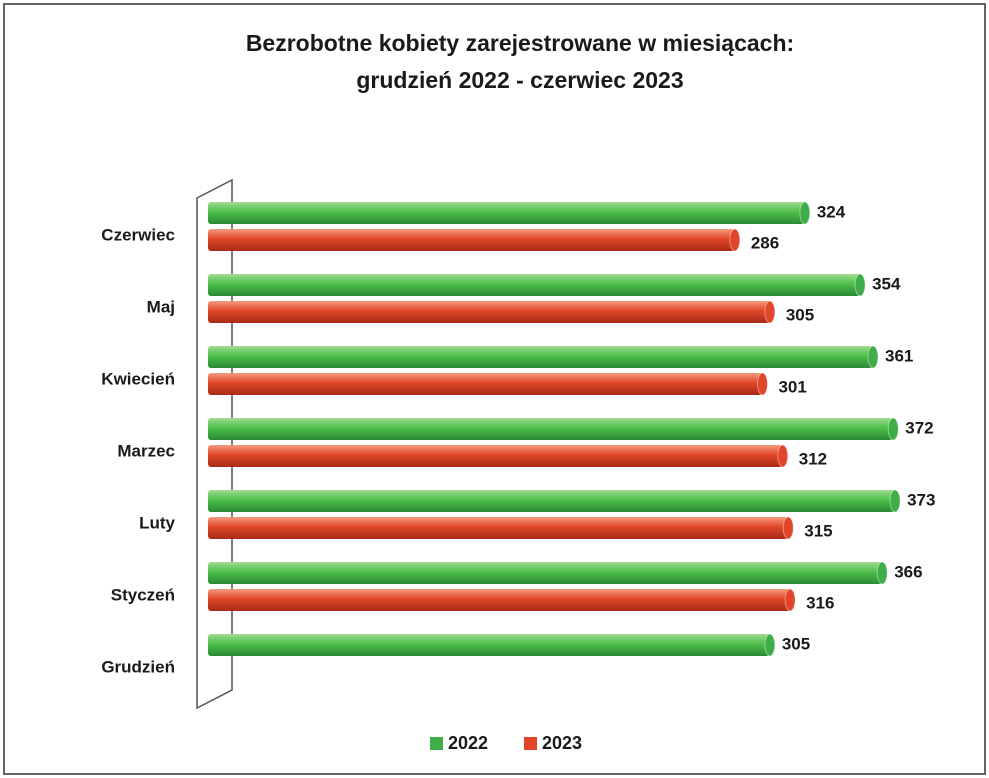 The image size is (989, 778). I want to click on y-tick-label: Grudzień, so click(138, 666).